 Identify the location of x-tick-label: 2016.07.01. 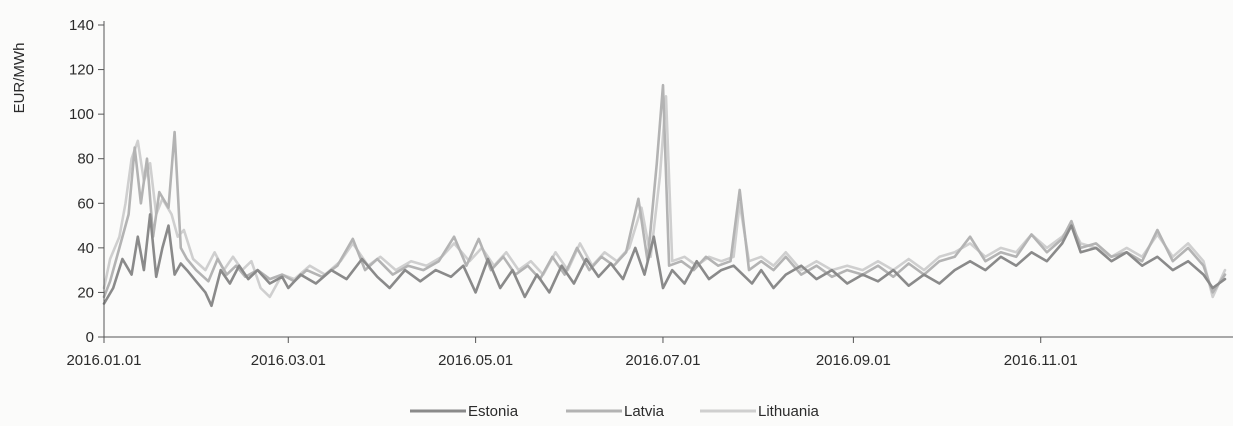
(662, 360).